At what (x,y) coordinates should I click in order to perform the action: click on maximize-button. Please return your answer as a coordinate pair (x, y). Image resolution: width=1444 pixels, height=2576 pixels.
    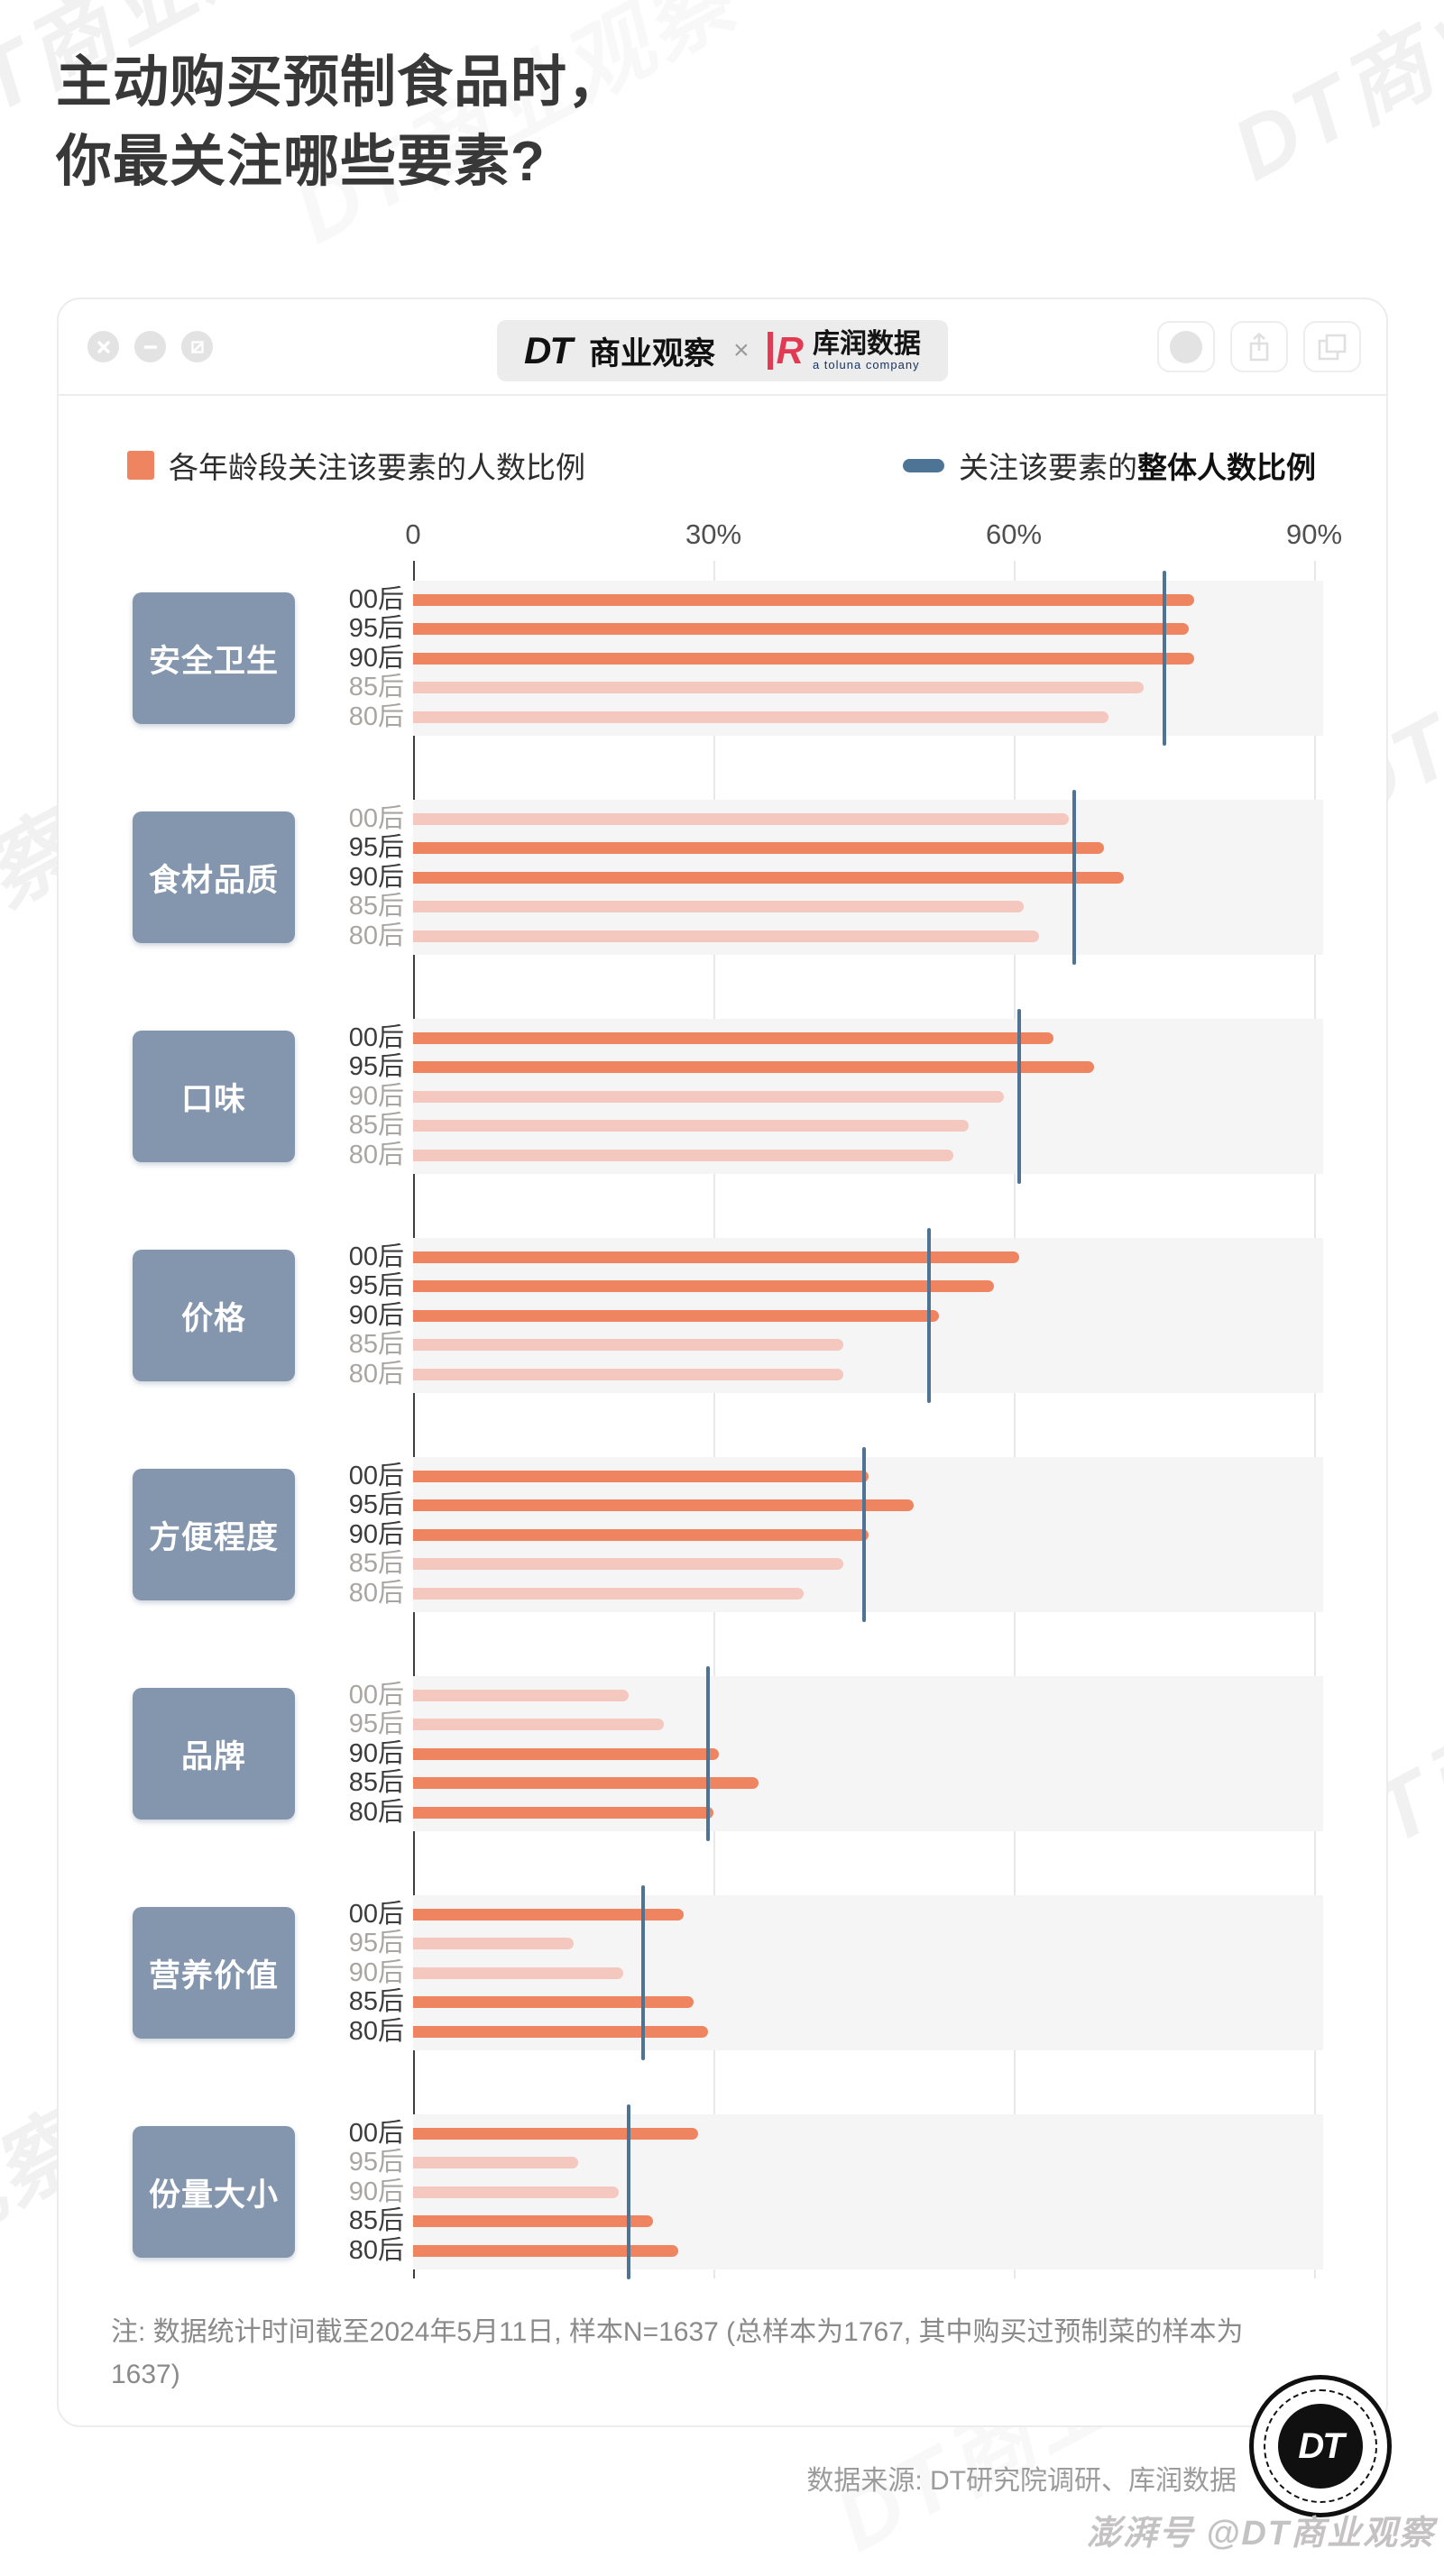
    Looking at the image, I should click on (197, 346).